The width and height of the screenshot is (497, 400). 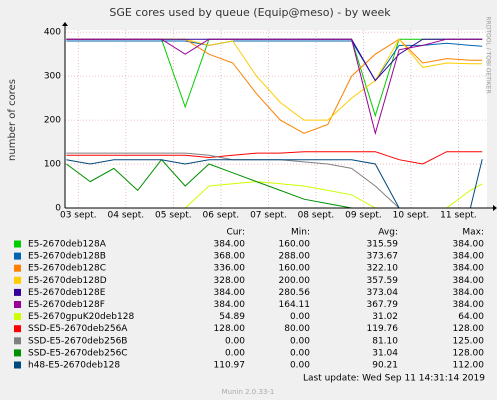 I want to click on footer: Munin 2.0.33-1, so click(x=248, y=392).